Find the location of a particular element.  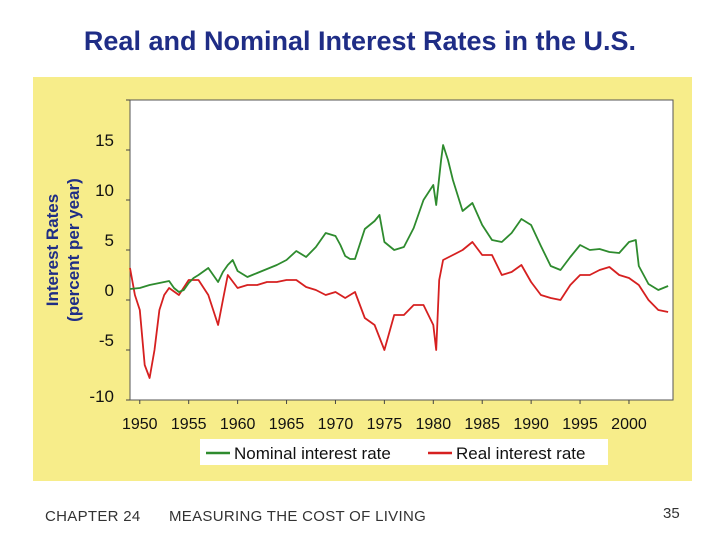

page-number: 35 is located at coordinates (671, 513).